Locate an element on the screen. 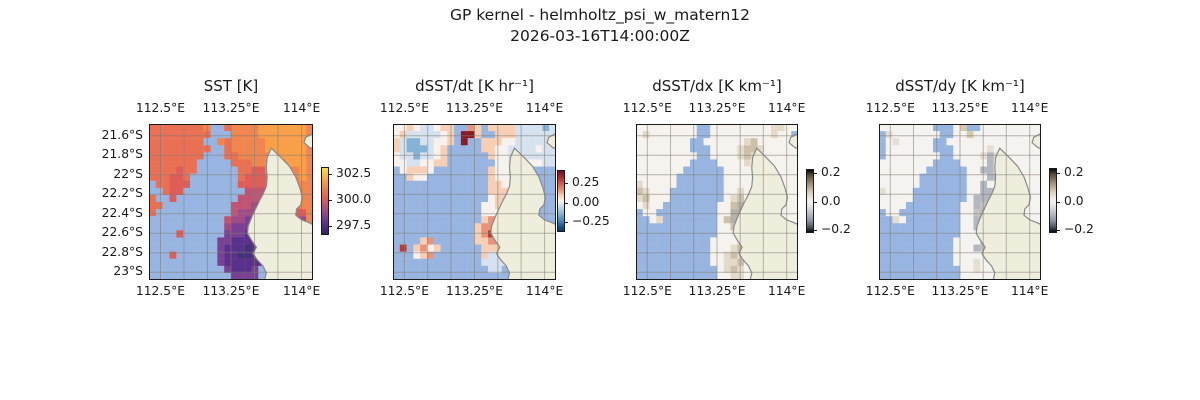 The image size is (1200, 400). y-tick-5: 22.6°S is located at coordinates (122, 232).